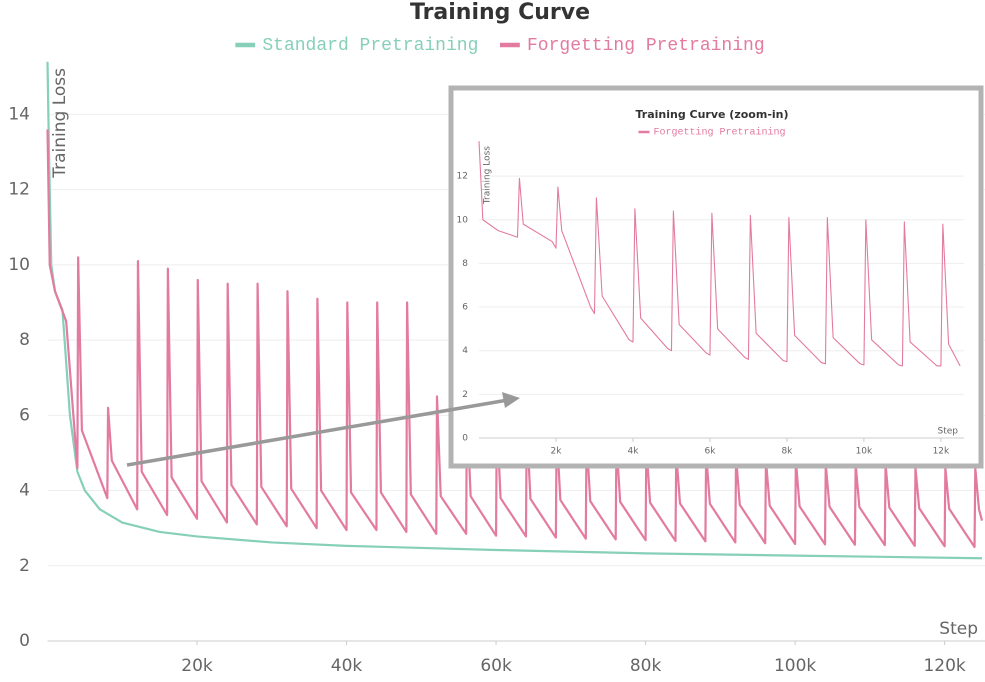  What do you see at coordinates (317, 432) in the screenshot?
I see `arrow-shaft` at bounding box center [317, 432].